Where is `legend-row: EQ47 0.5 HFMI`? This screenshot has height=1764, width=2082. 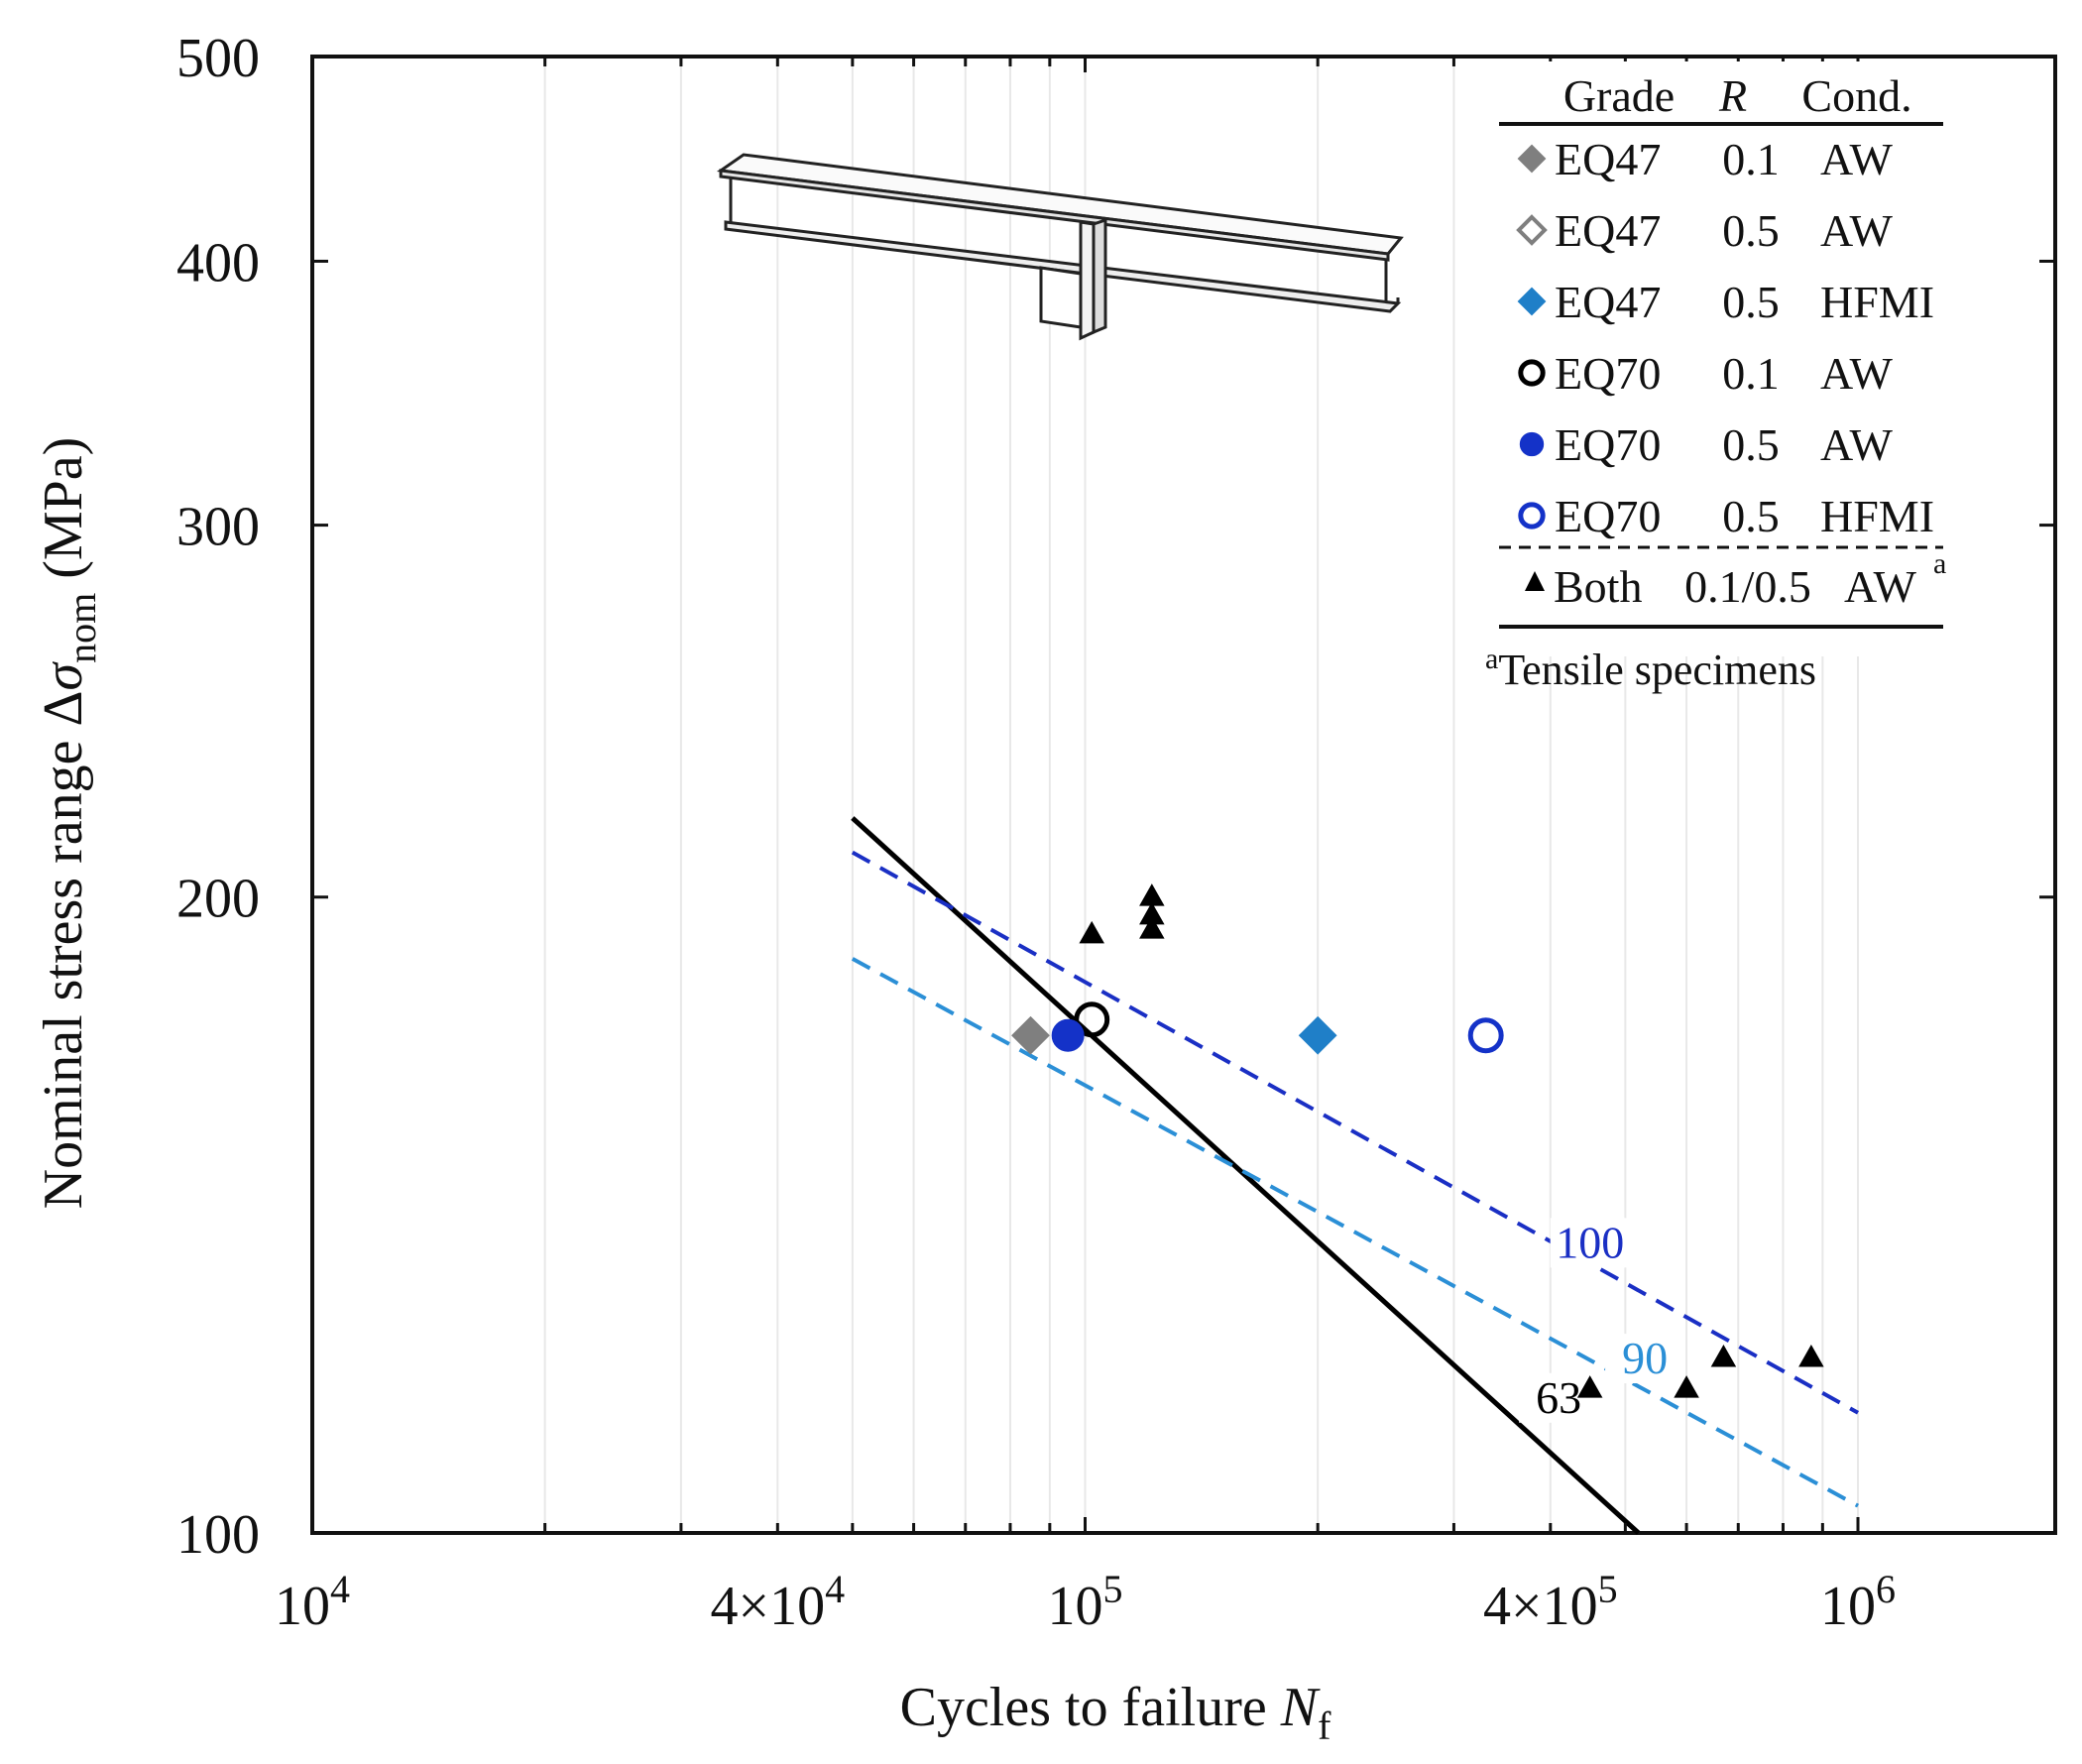 legend-row: EQ47 0.5 HFMI is located at coordinates (1725, 302).